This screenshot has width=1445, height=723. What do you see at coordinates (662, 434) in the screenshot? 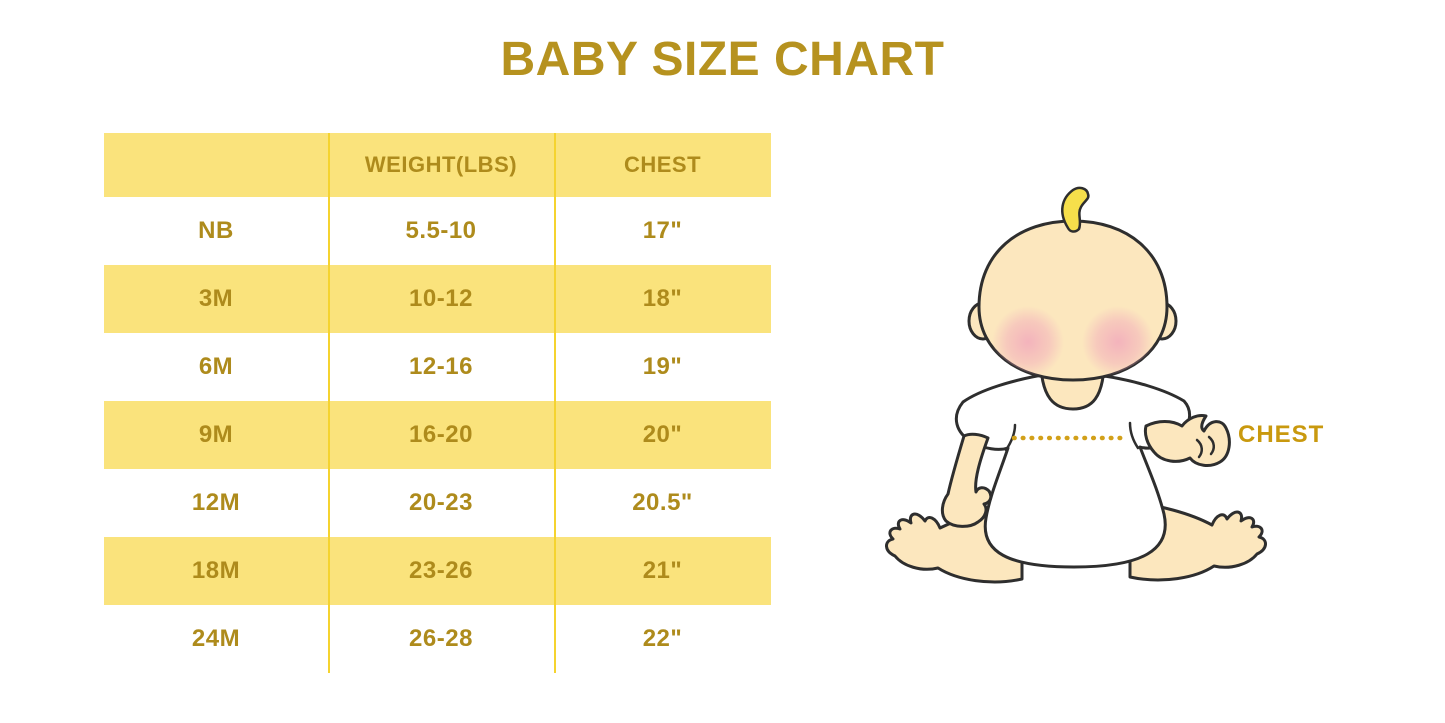
I see `cell-chest: 20"` at bounding box center [662, 434].